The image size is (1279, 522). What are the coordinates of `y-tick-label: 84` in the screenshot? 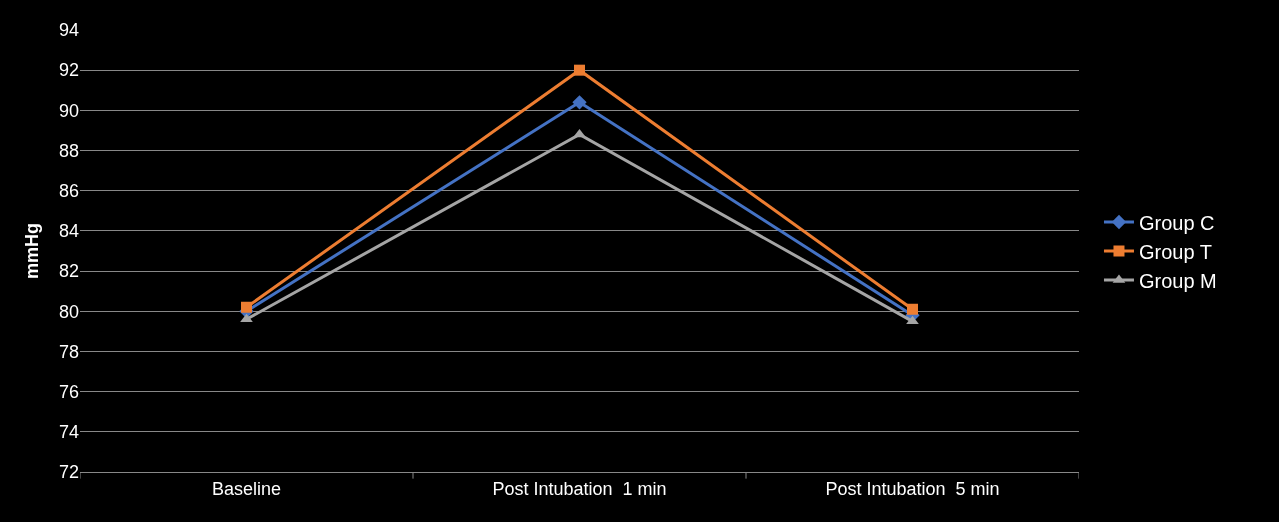 It's located at (68, 231).